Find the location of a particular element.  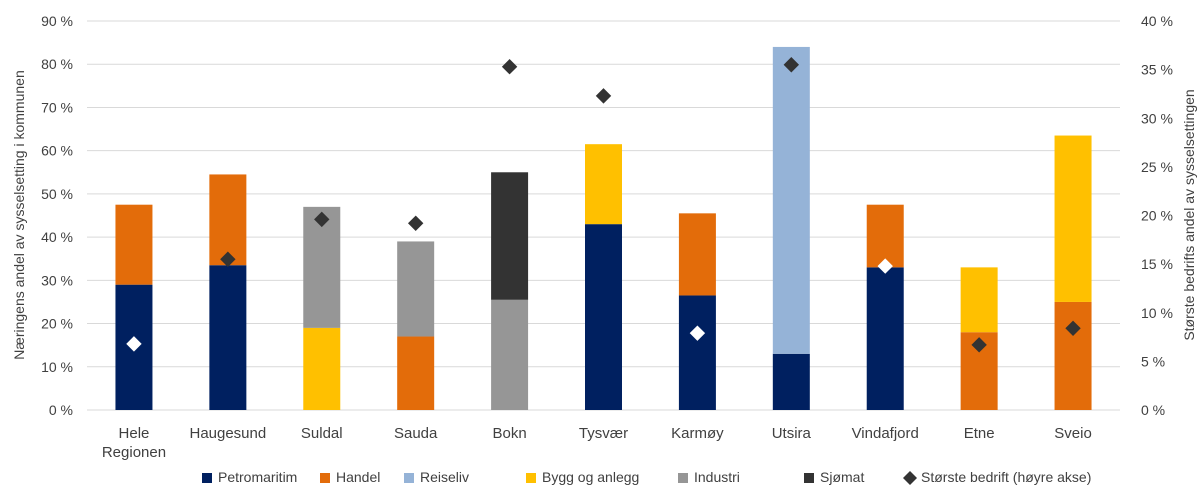

y2-tick-label: 40 % is located at coordinates (1157, 21).